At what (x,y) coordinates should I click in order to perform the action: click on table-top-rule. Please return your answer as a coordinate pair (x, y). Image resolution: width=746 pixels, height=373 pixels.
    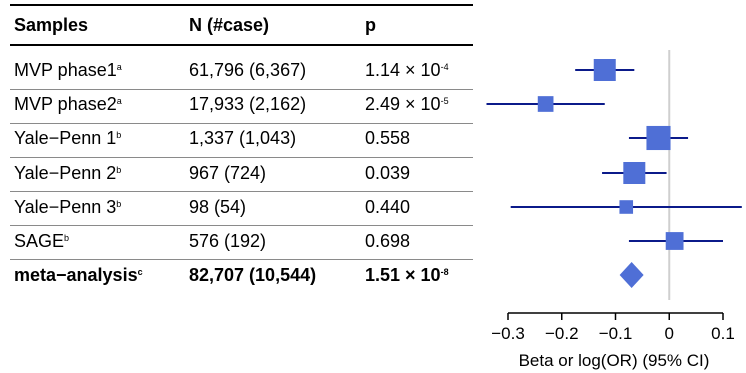
    Looking at the image, I should click on (241, 5).